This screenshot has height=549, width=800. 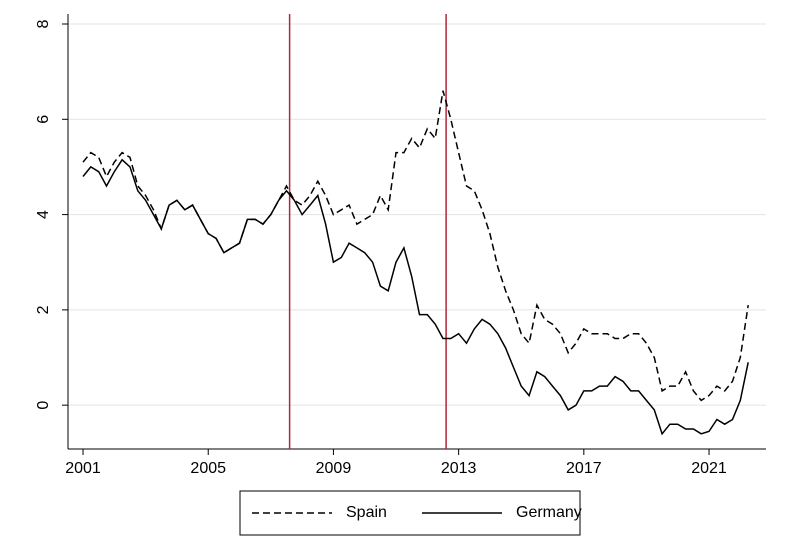 What do you see at coordinates (366, 512) in the screenshot?
I see `legend-label: Spain` at bounding box center [366, 512].